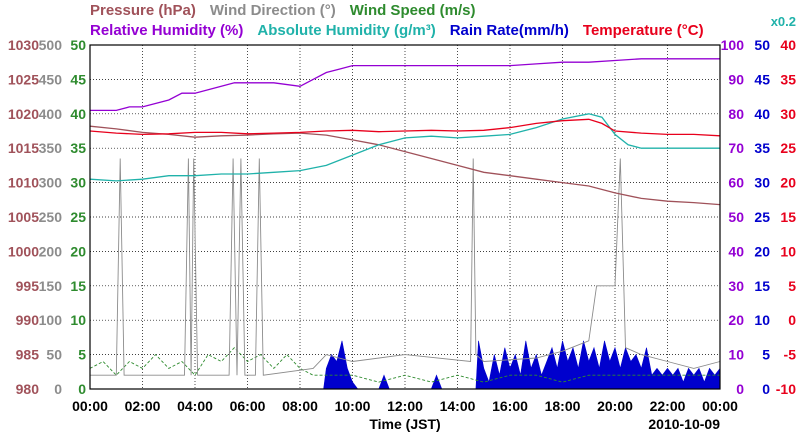  Describe the element at coordinates (23, 45) in the screenshot. I see `tick-label-pressure: 1030` at that location.